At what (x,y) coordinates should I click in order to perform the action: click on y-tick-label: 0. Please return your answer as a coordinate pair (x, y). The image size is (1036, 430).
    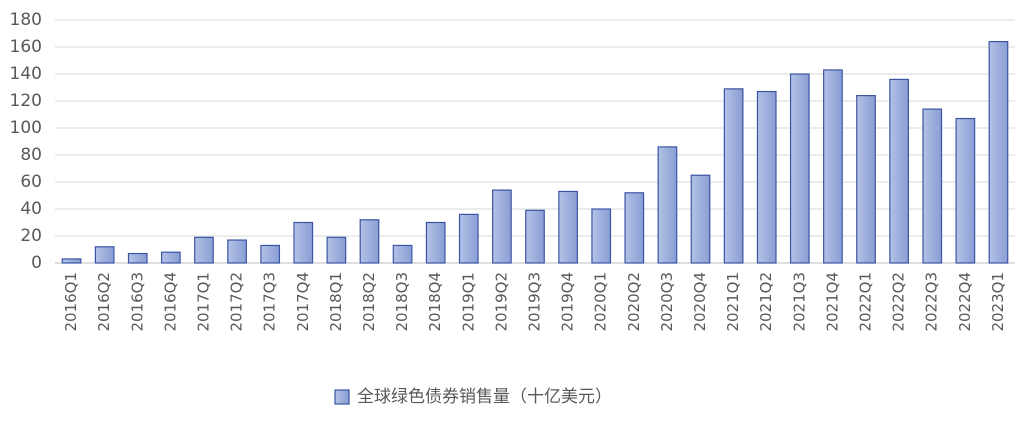
    Looking at the image, I should click on (36, 263).